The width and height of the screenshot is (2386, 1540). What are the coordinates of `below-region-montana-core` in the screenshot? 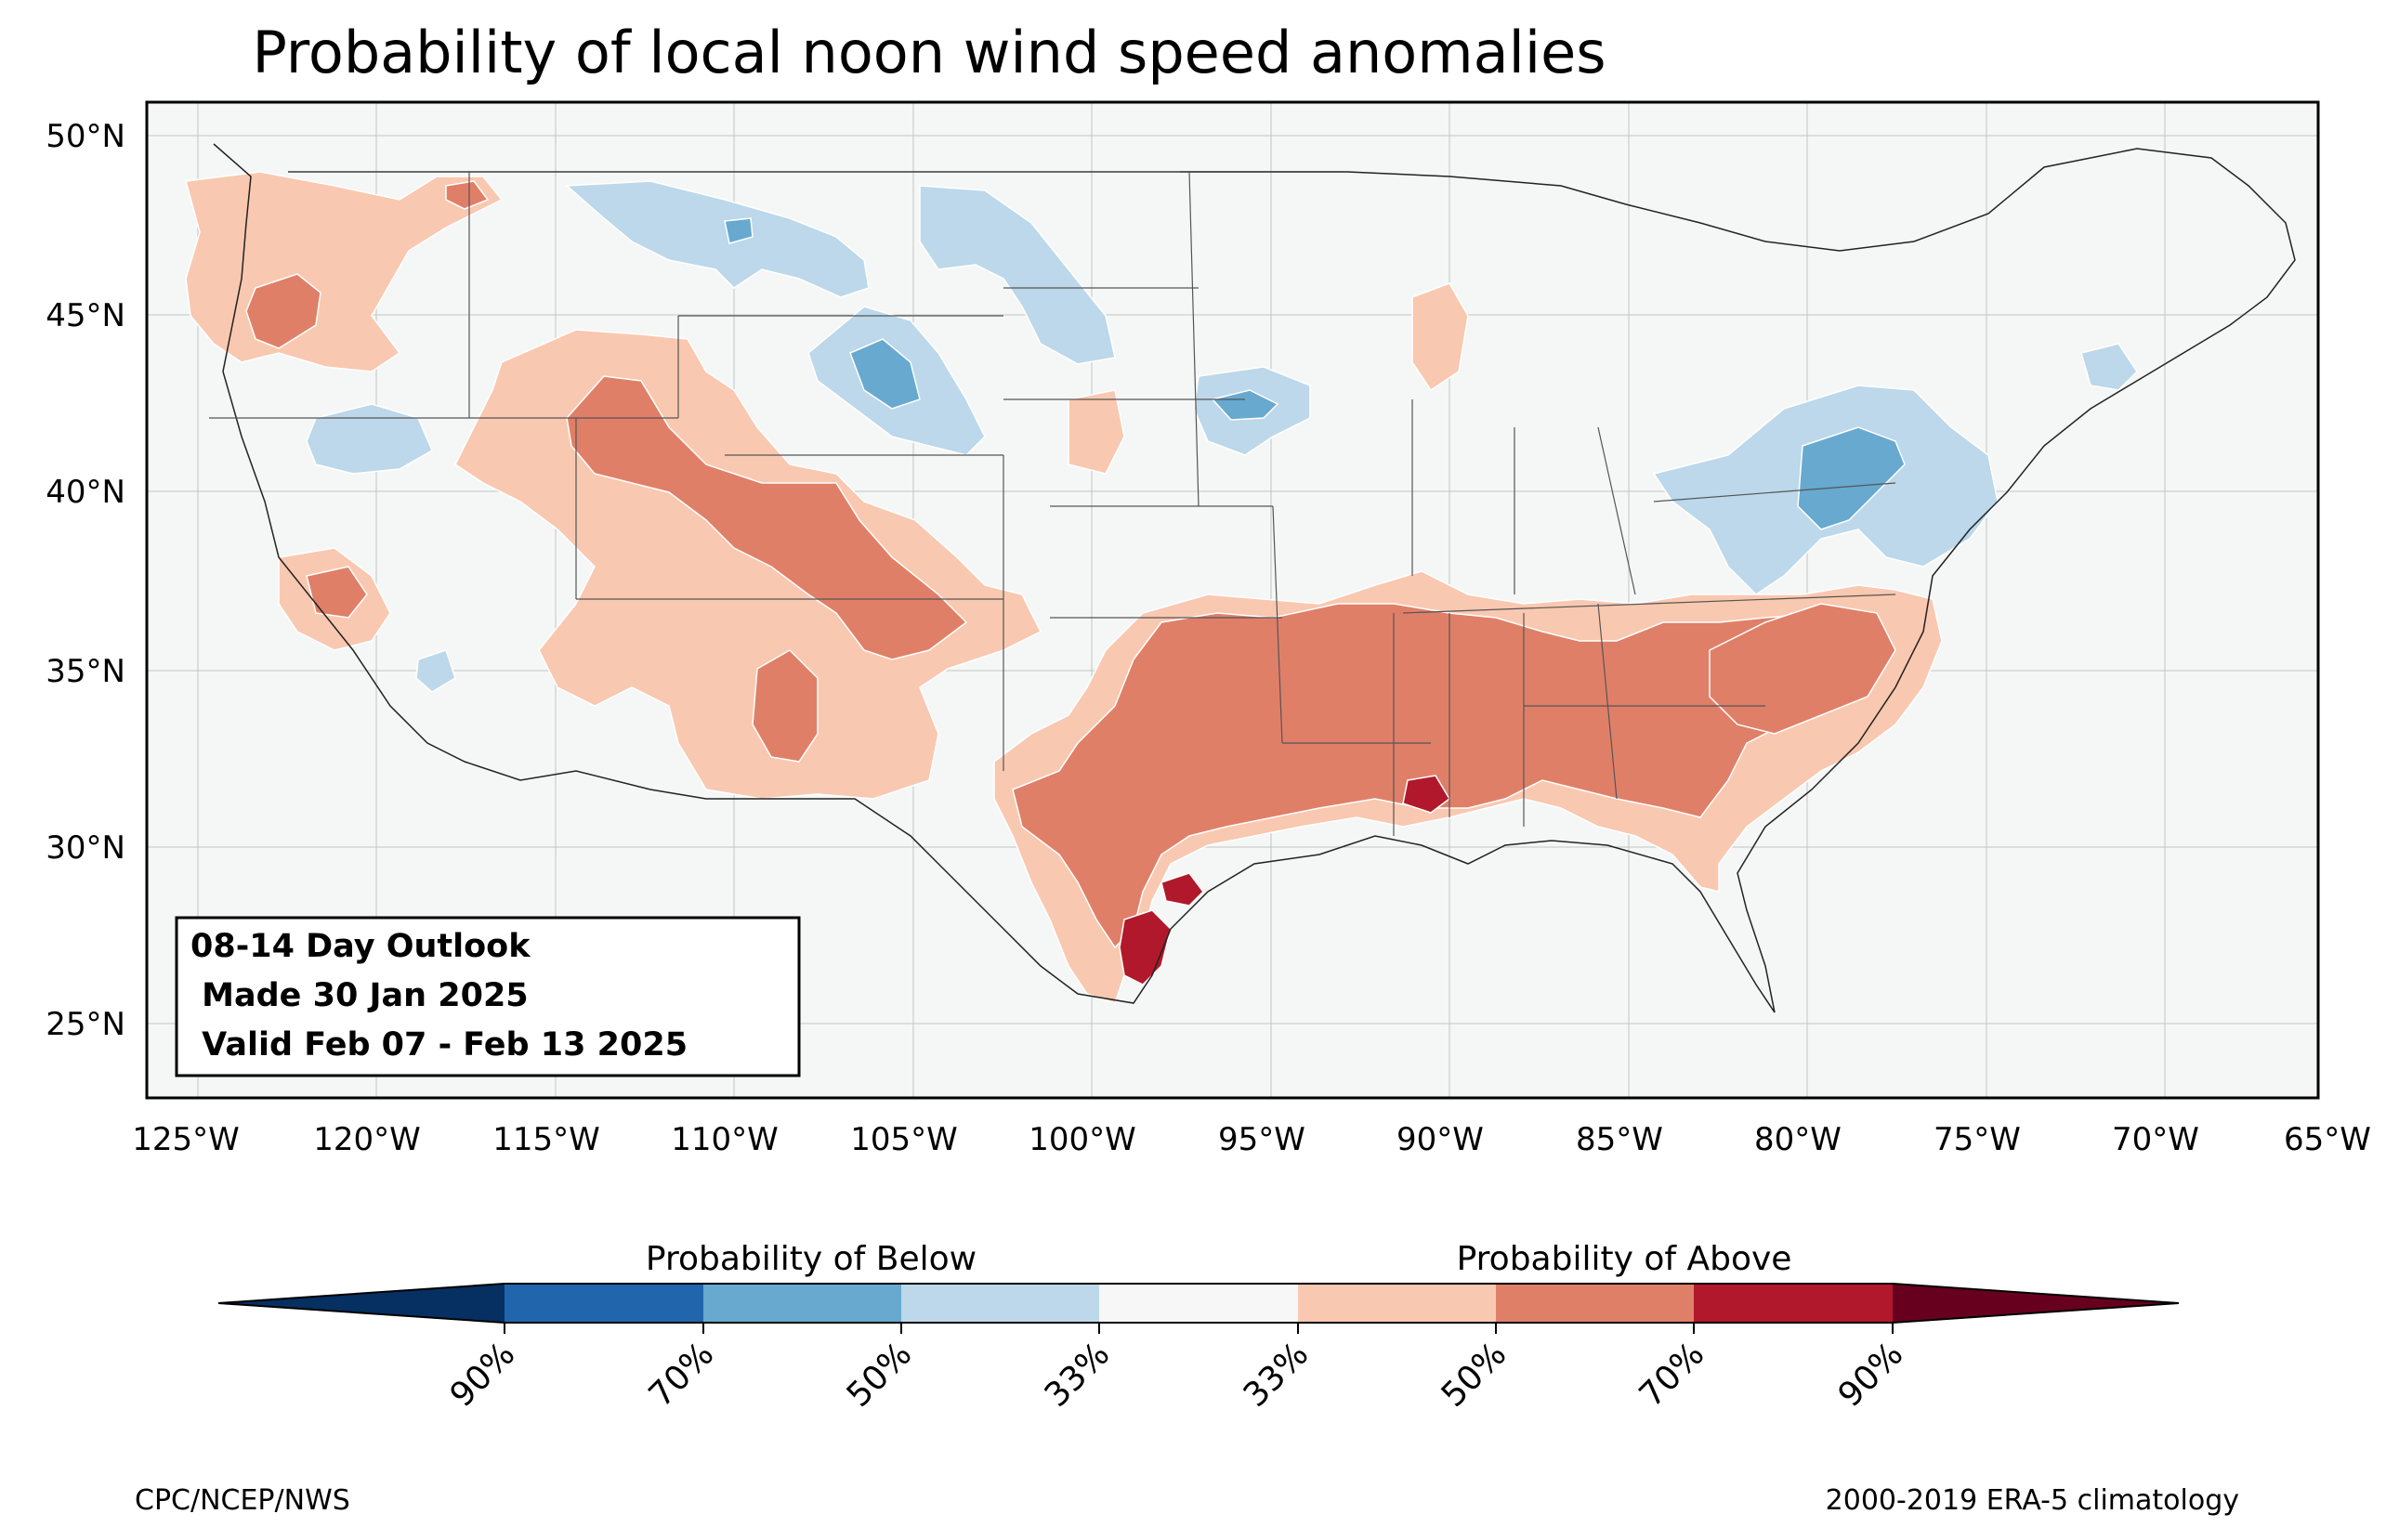 It's located at (739, 230).